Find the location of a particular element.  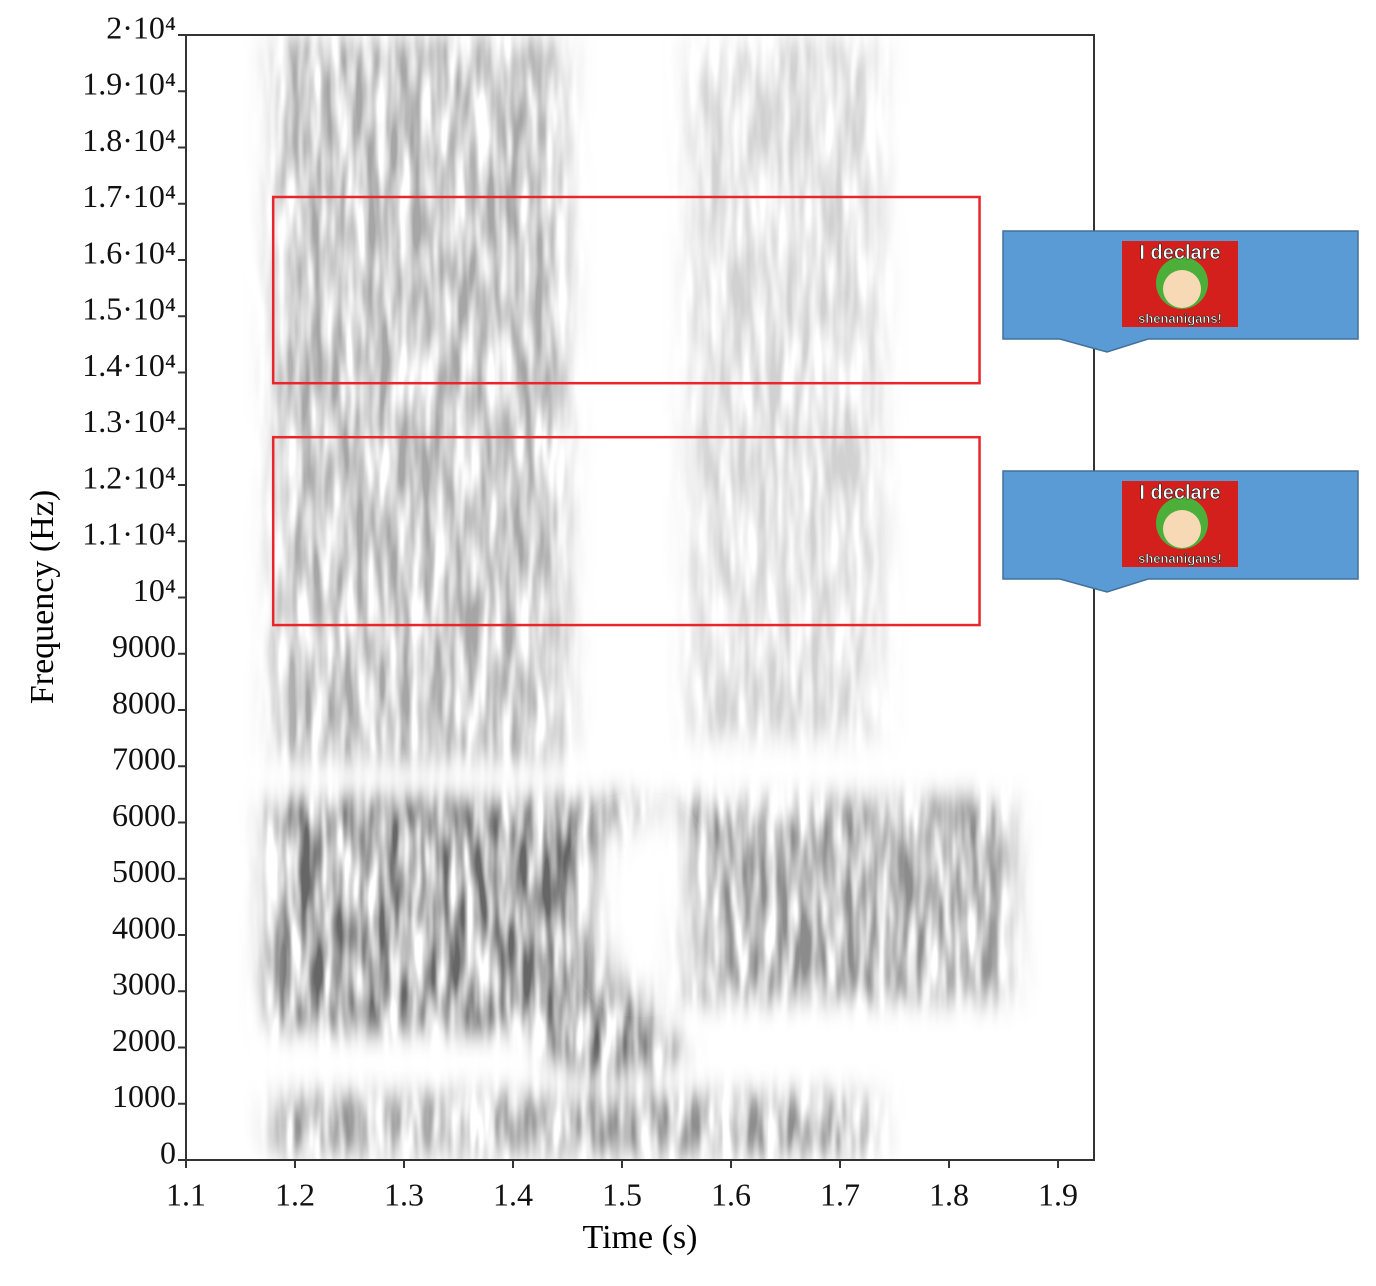

y-tick-label: 1.7·10⁴ is located at coordinates (129, 196).